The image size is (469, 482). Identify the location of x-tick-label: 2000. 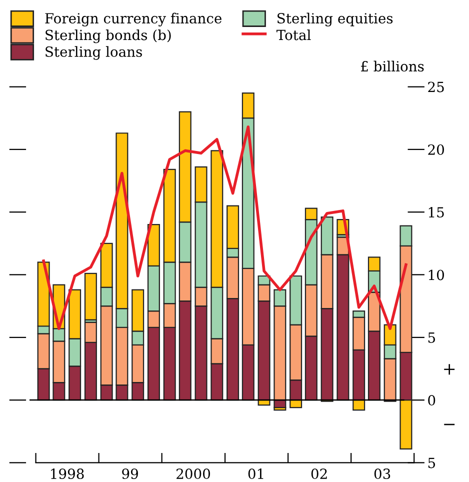
(193, 474).